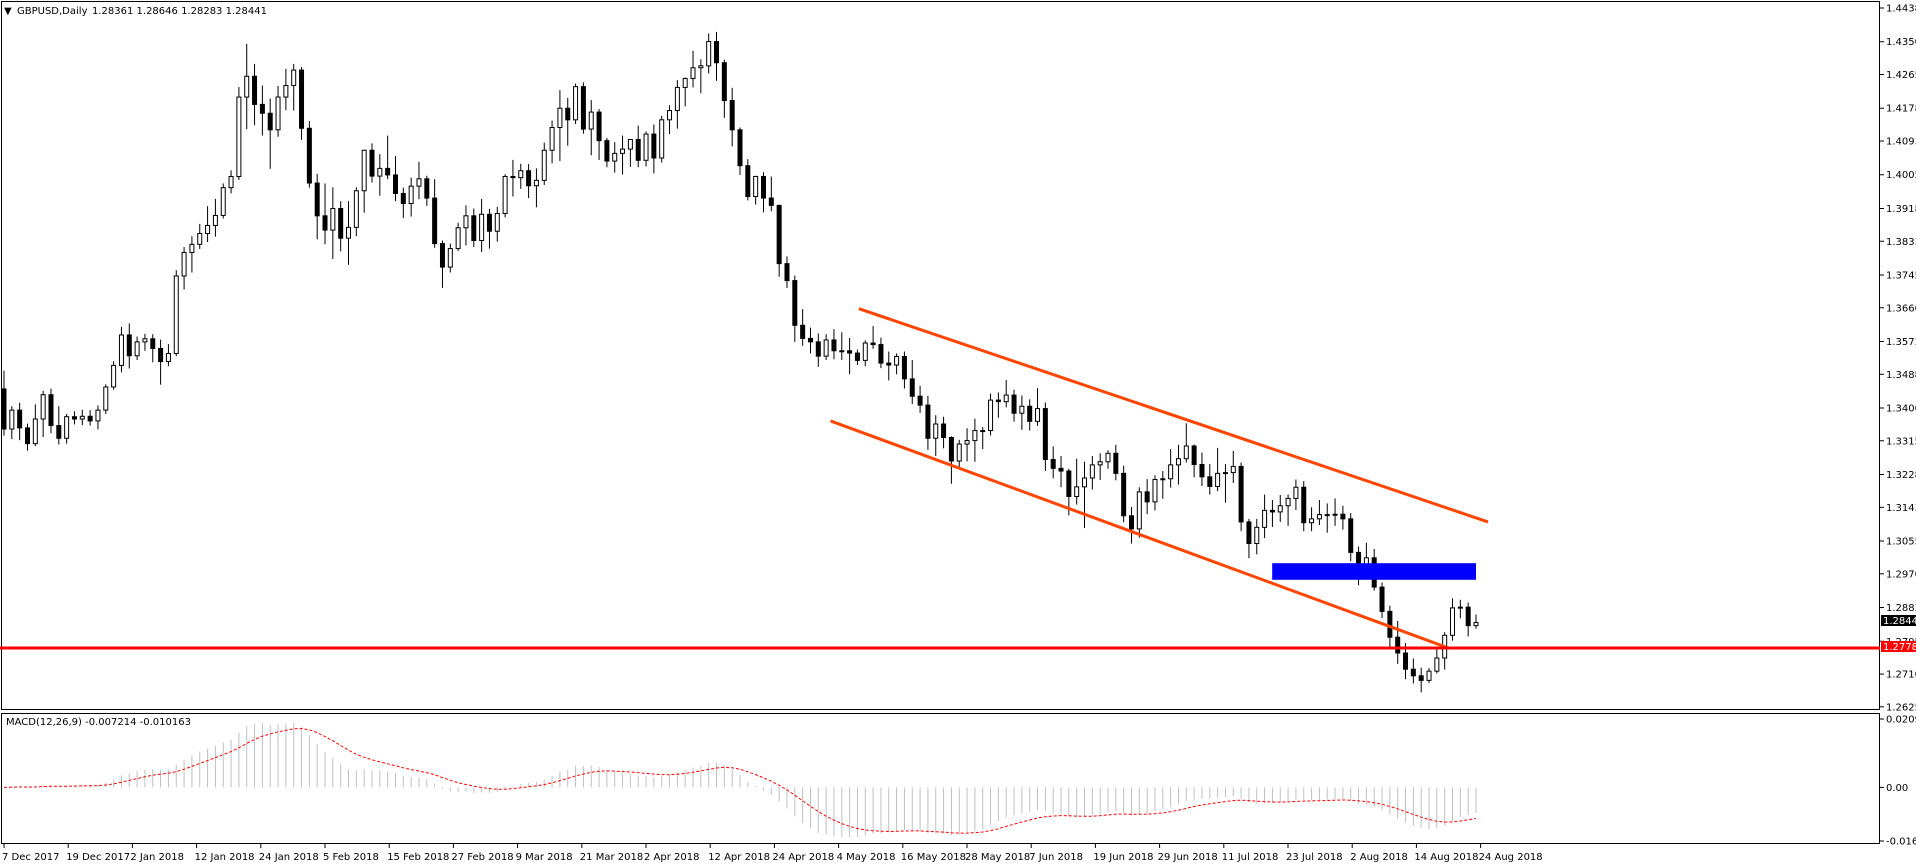  I want to click on menu-triangle-icon: ▼, so click(8, 11).